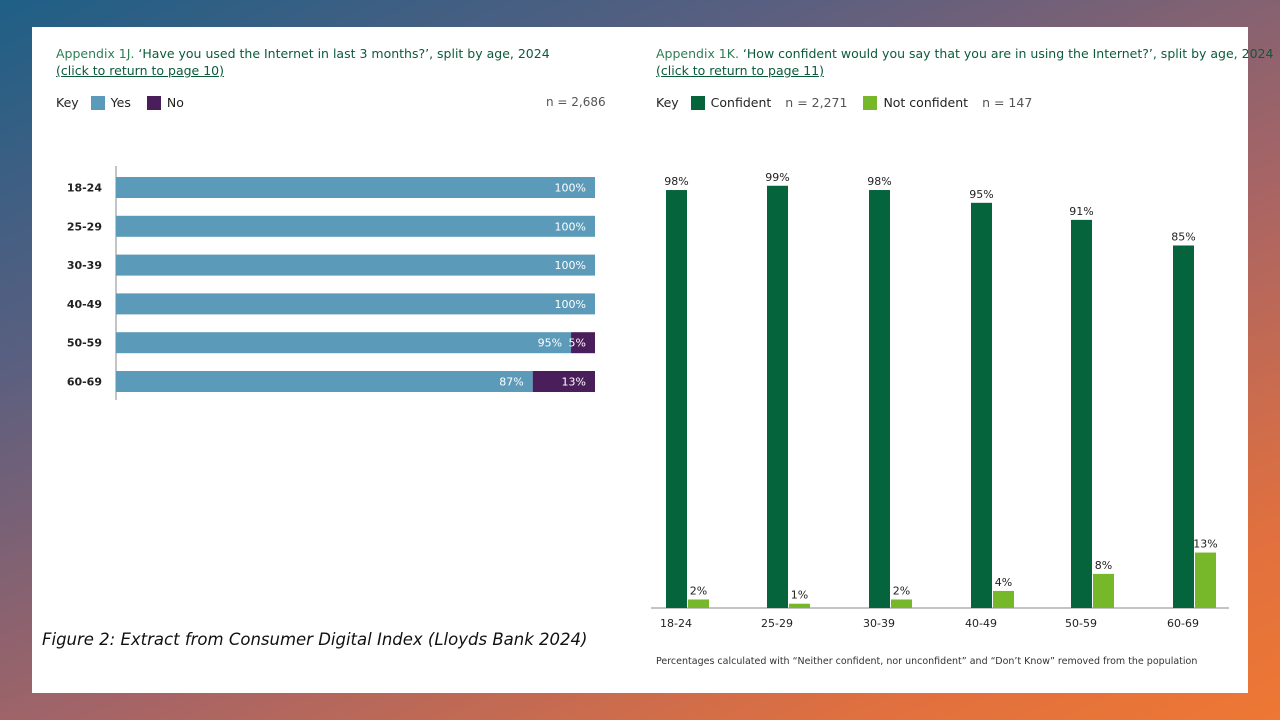  I want to click on legend-confident-swatch, so click(697, 102).